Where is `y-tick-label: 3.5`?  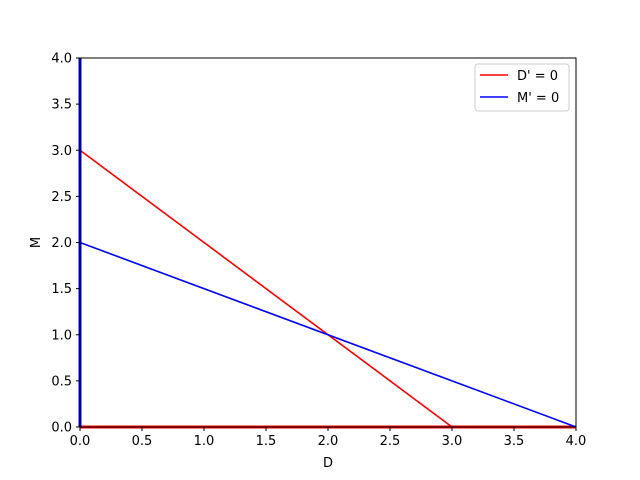
y-tick-label: 3.5 is located at coordinates (61, 105).